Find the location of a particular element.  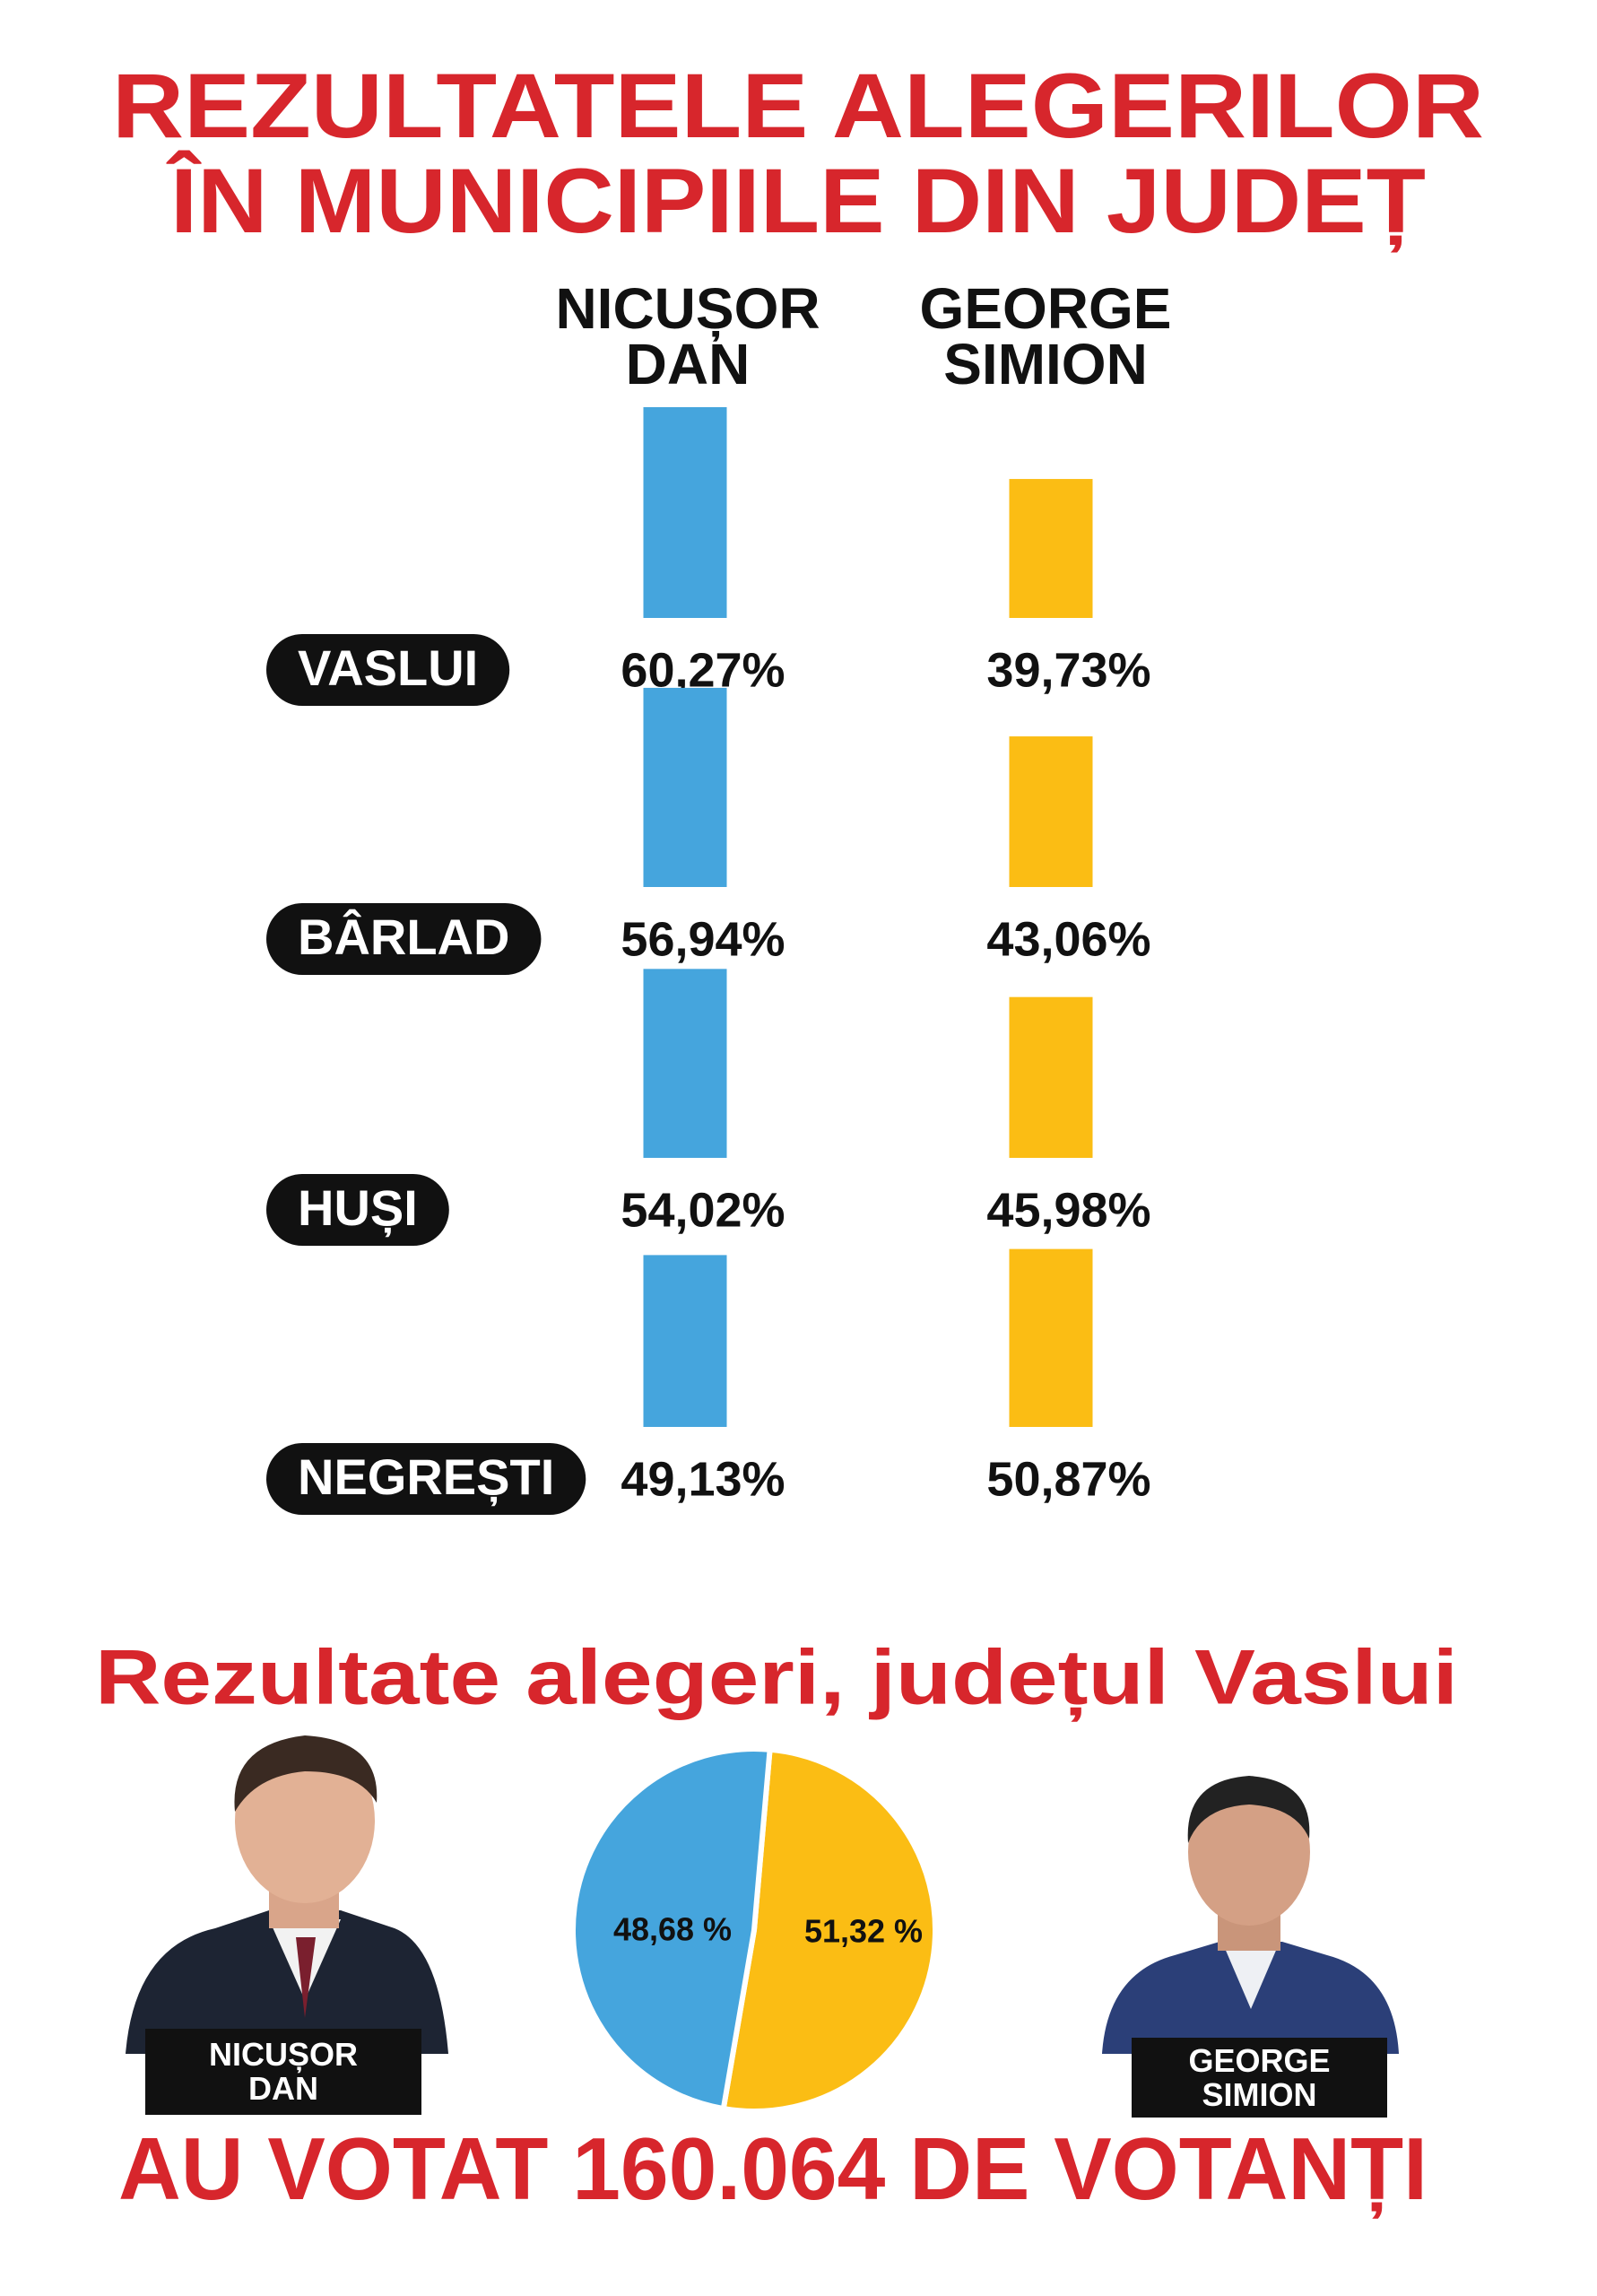

title-line: ÎN MUNICIPIILE DIN JUDEȚ is located at coordinates (796, 201).